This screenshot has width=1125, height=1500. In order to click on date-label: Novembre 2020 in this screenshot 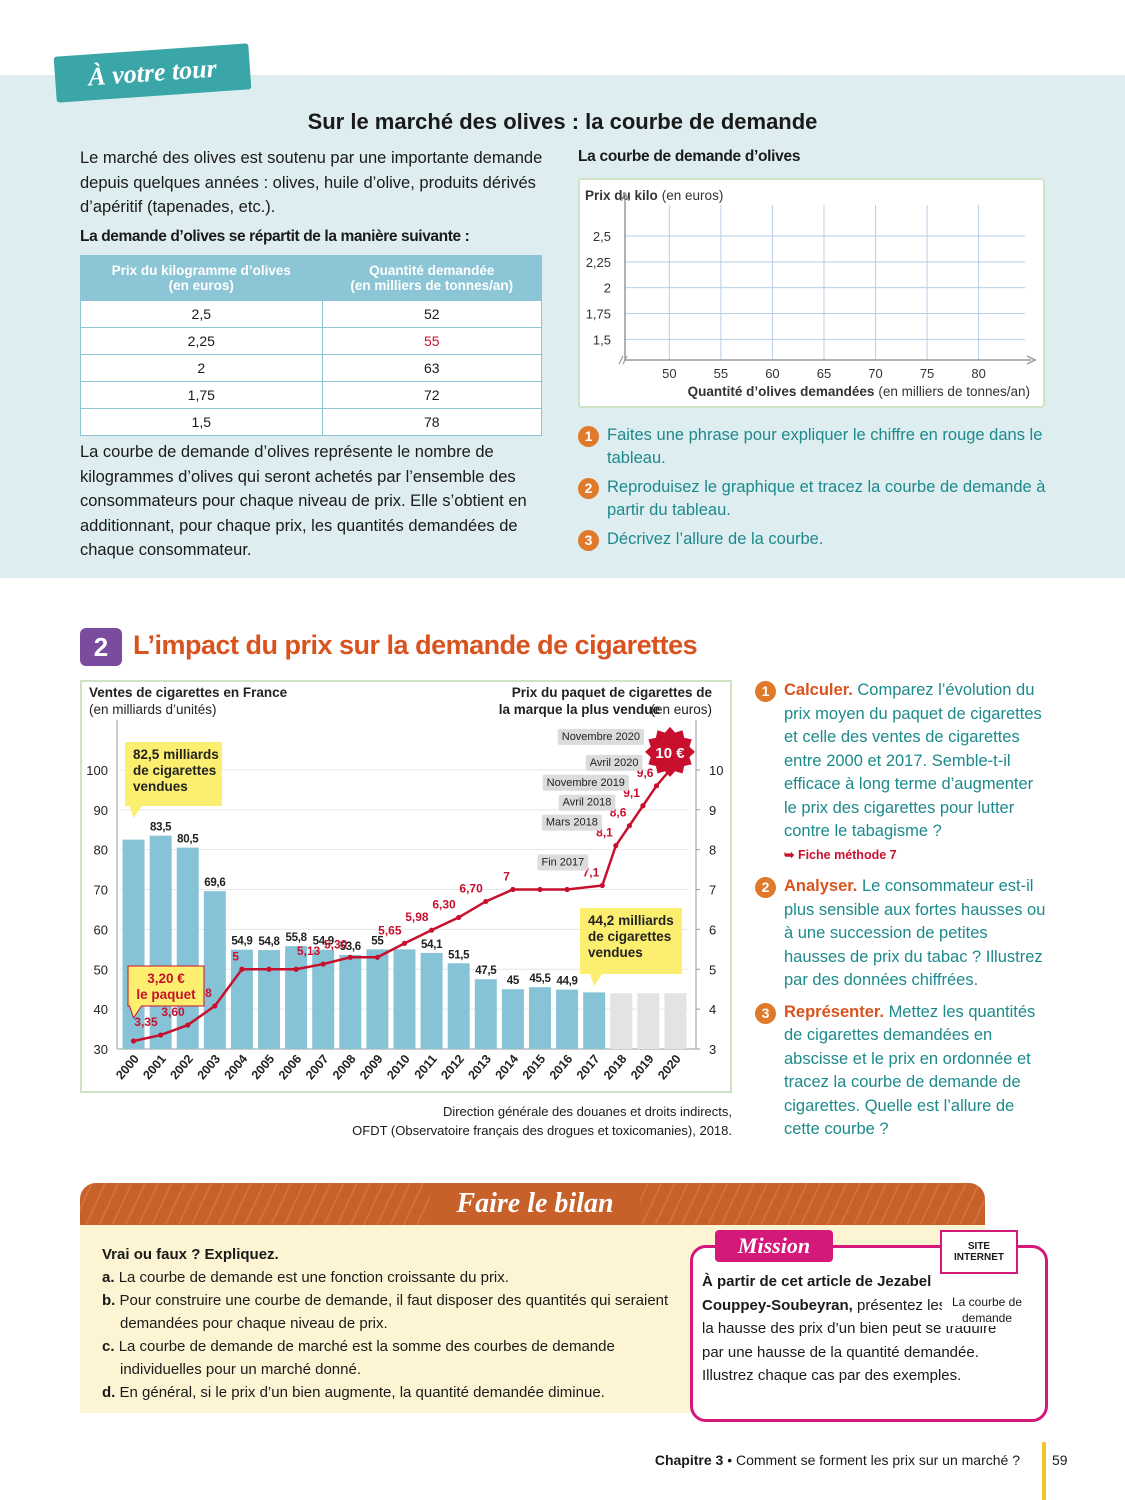, I will do `click(601, 737)`.